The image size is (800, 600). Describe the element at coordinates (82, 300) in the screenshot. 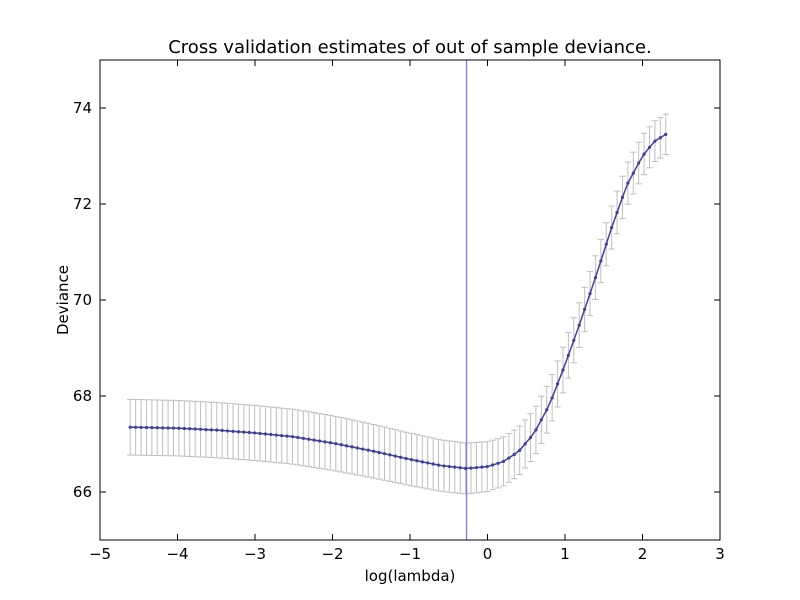

I see `y-tick-label: 70` at that location.